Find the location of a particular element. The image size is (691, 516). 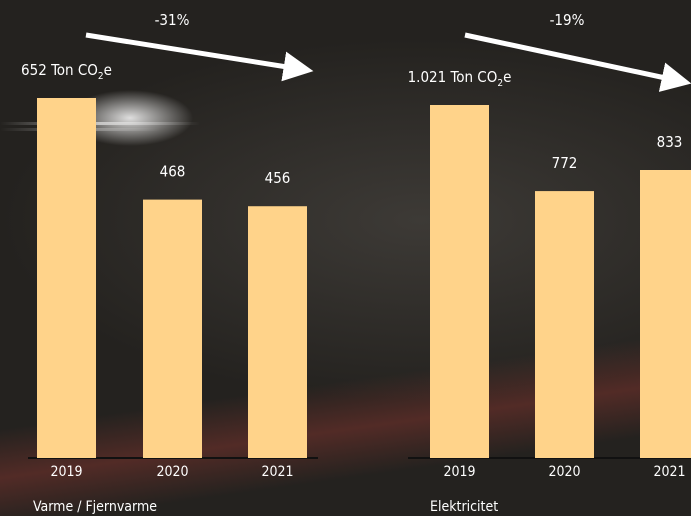

change-percent-label: -31% is located at coordinates (172, 20).